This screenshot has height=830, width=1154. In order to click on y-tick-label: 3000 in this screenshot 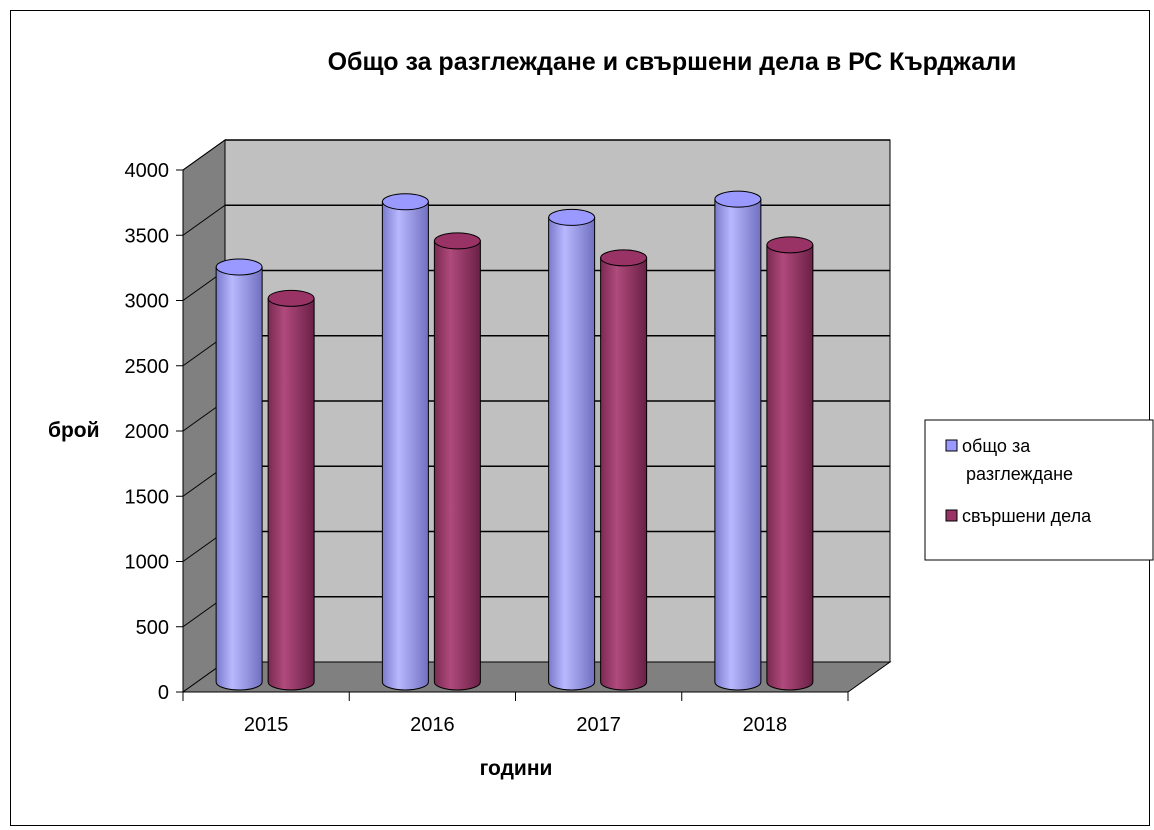, I will do `click(147, 302)`.